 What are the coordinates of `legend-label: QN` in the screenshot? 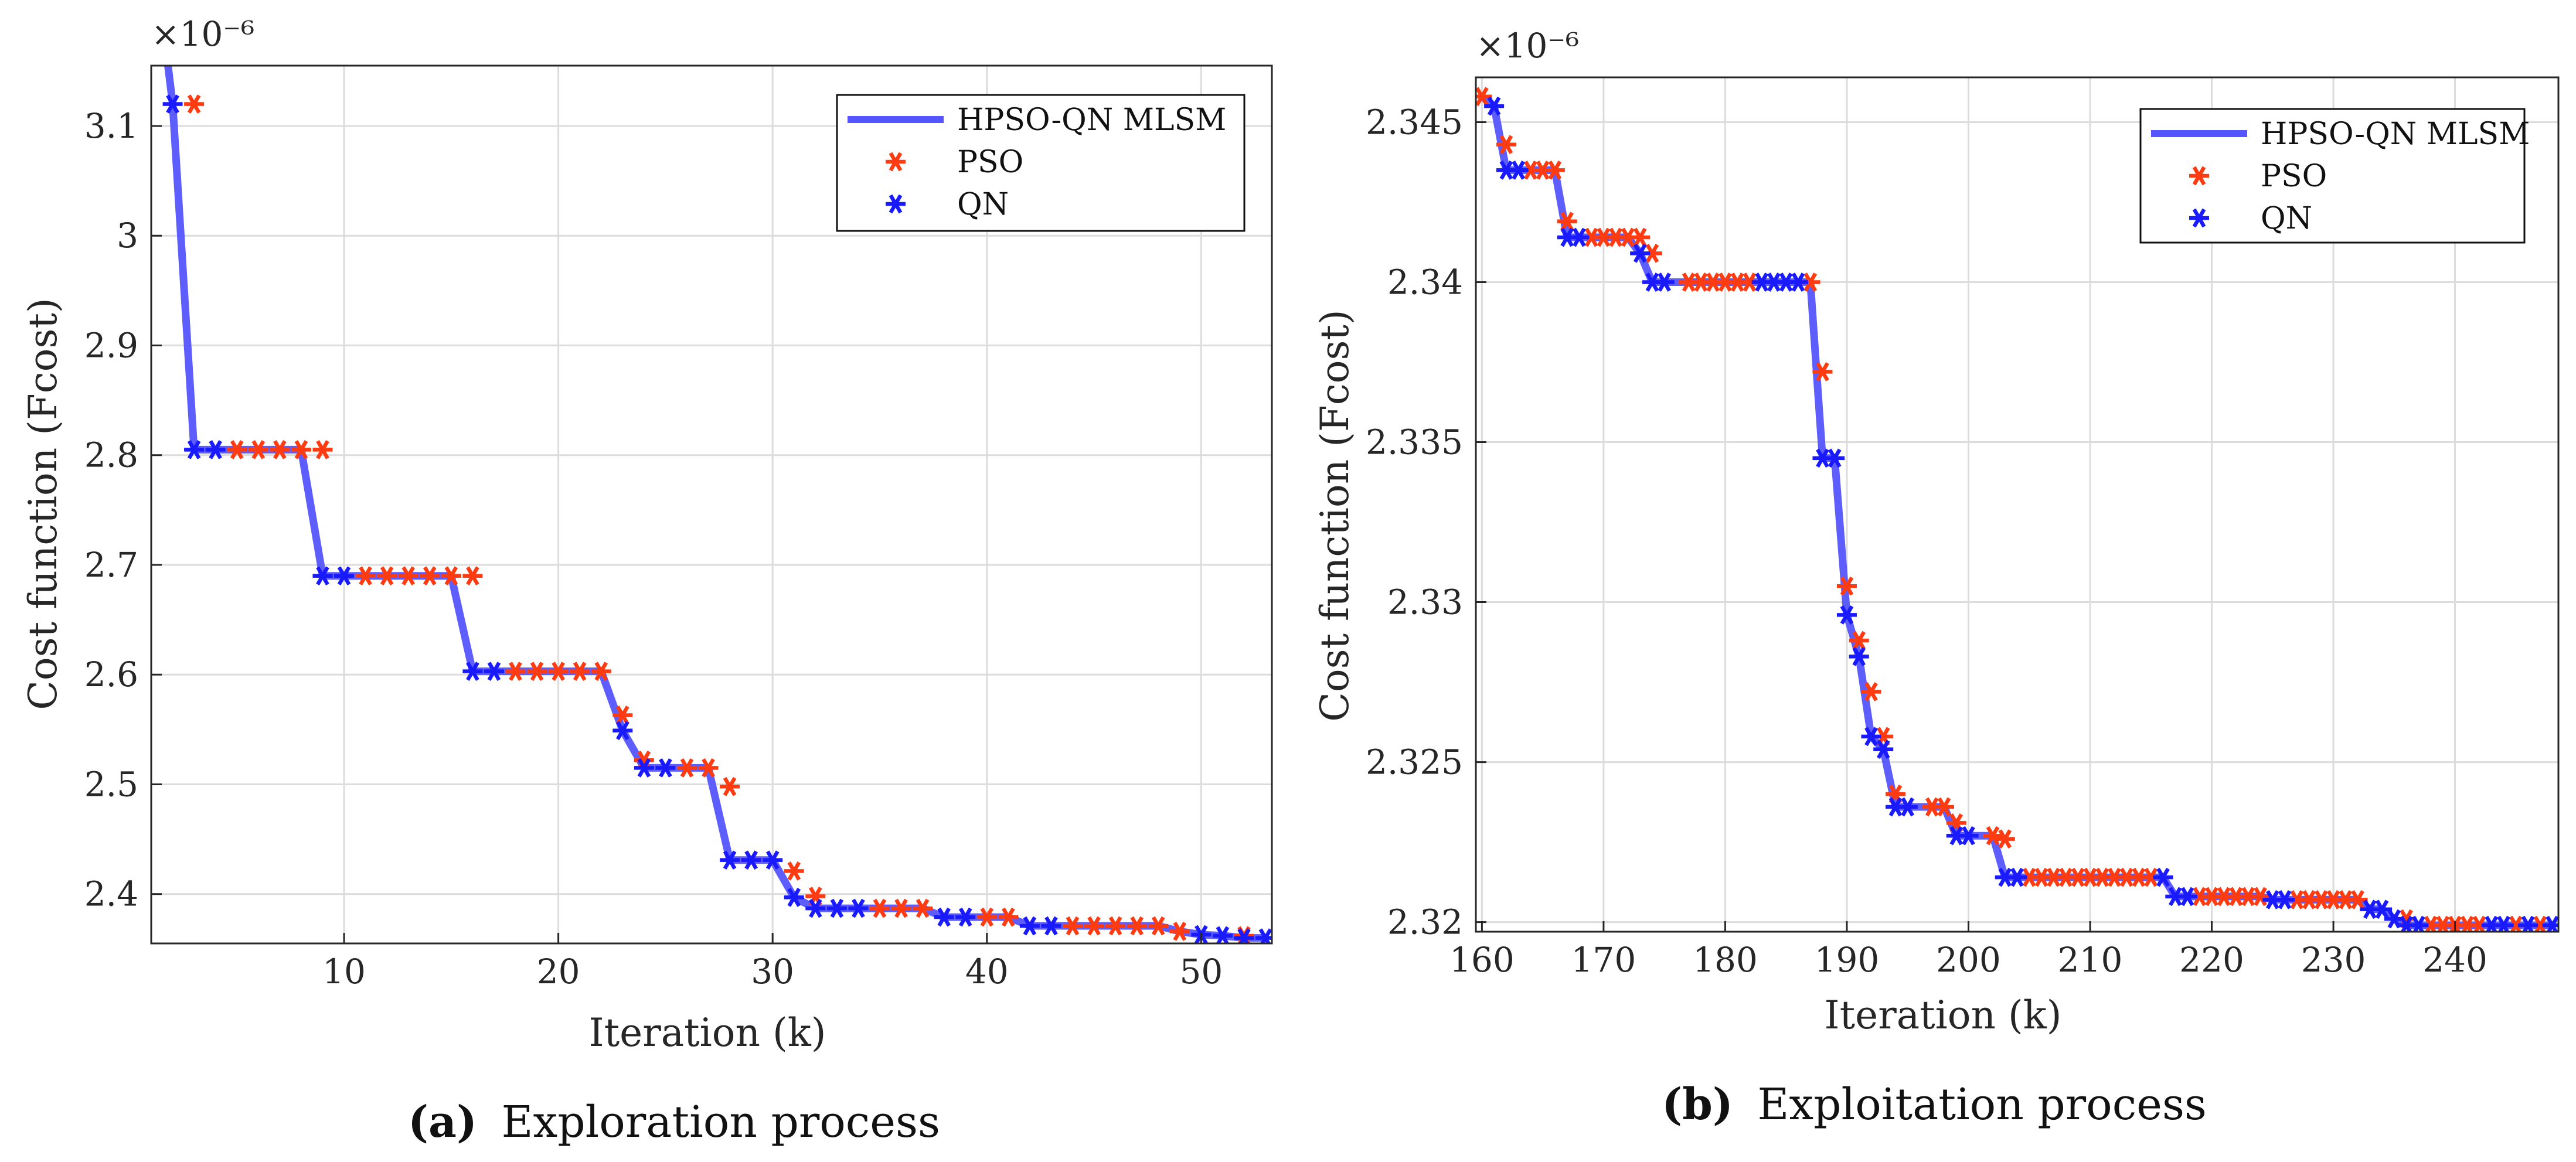 It's located at (983, 204).